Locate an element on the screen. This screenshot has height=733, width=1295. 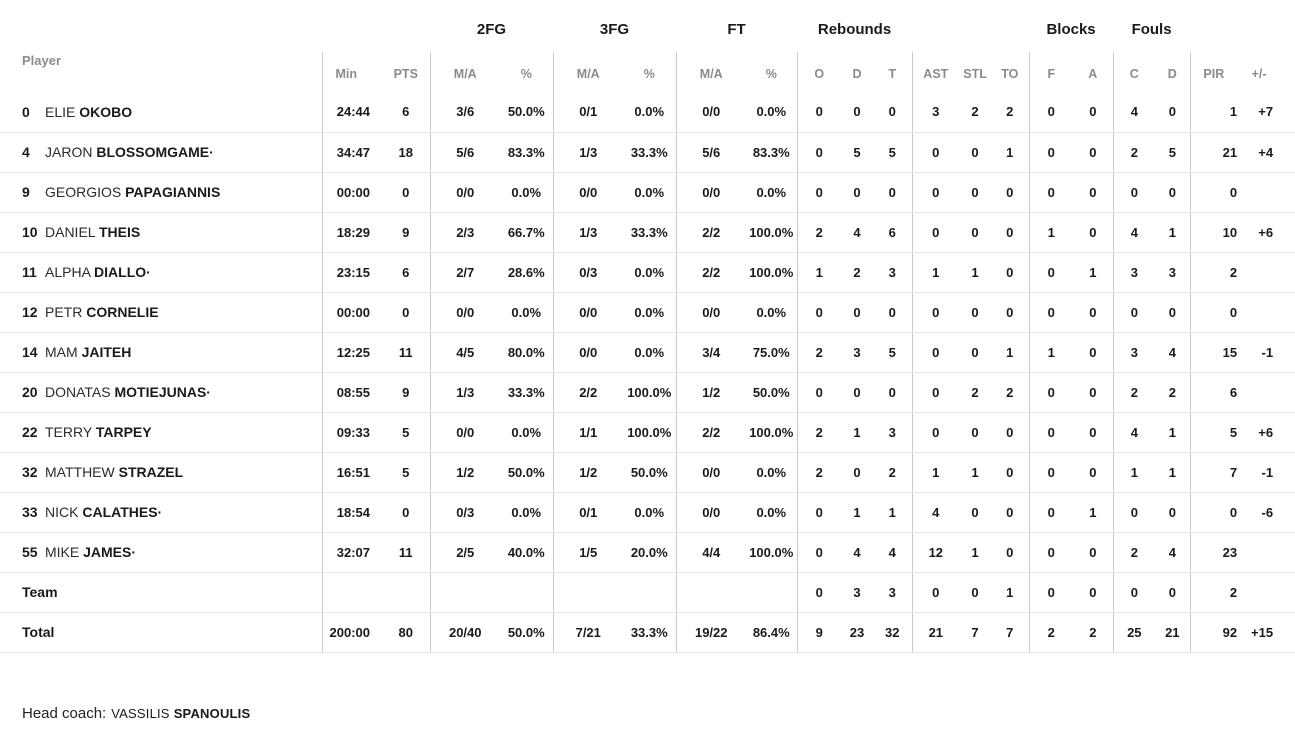
stat-cell-foul_d: 4 is located at coordinates (1173, 352).